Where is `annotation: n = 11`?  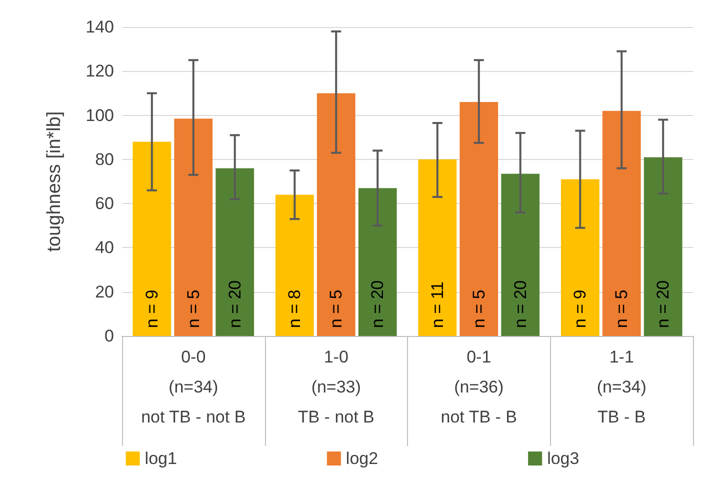
annotation: n = 11 is located at coordinates (437, 305).